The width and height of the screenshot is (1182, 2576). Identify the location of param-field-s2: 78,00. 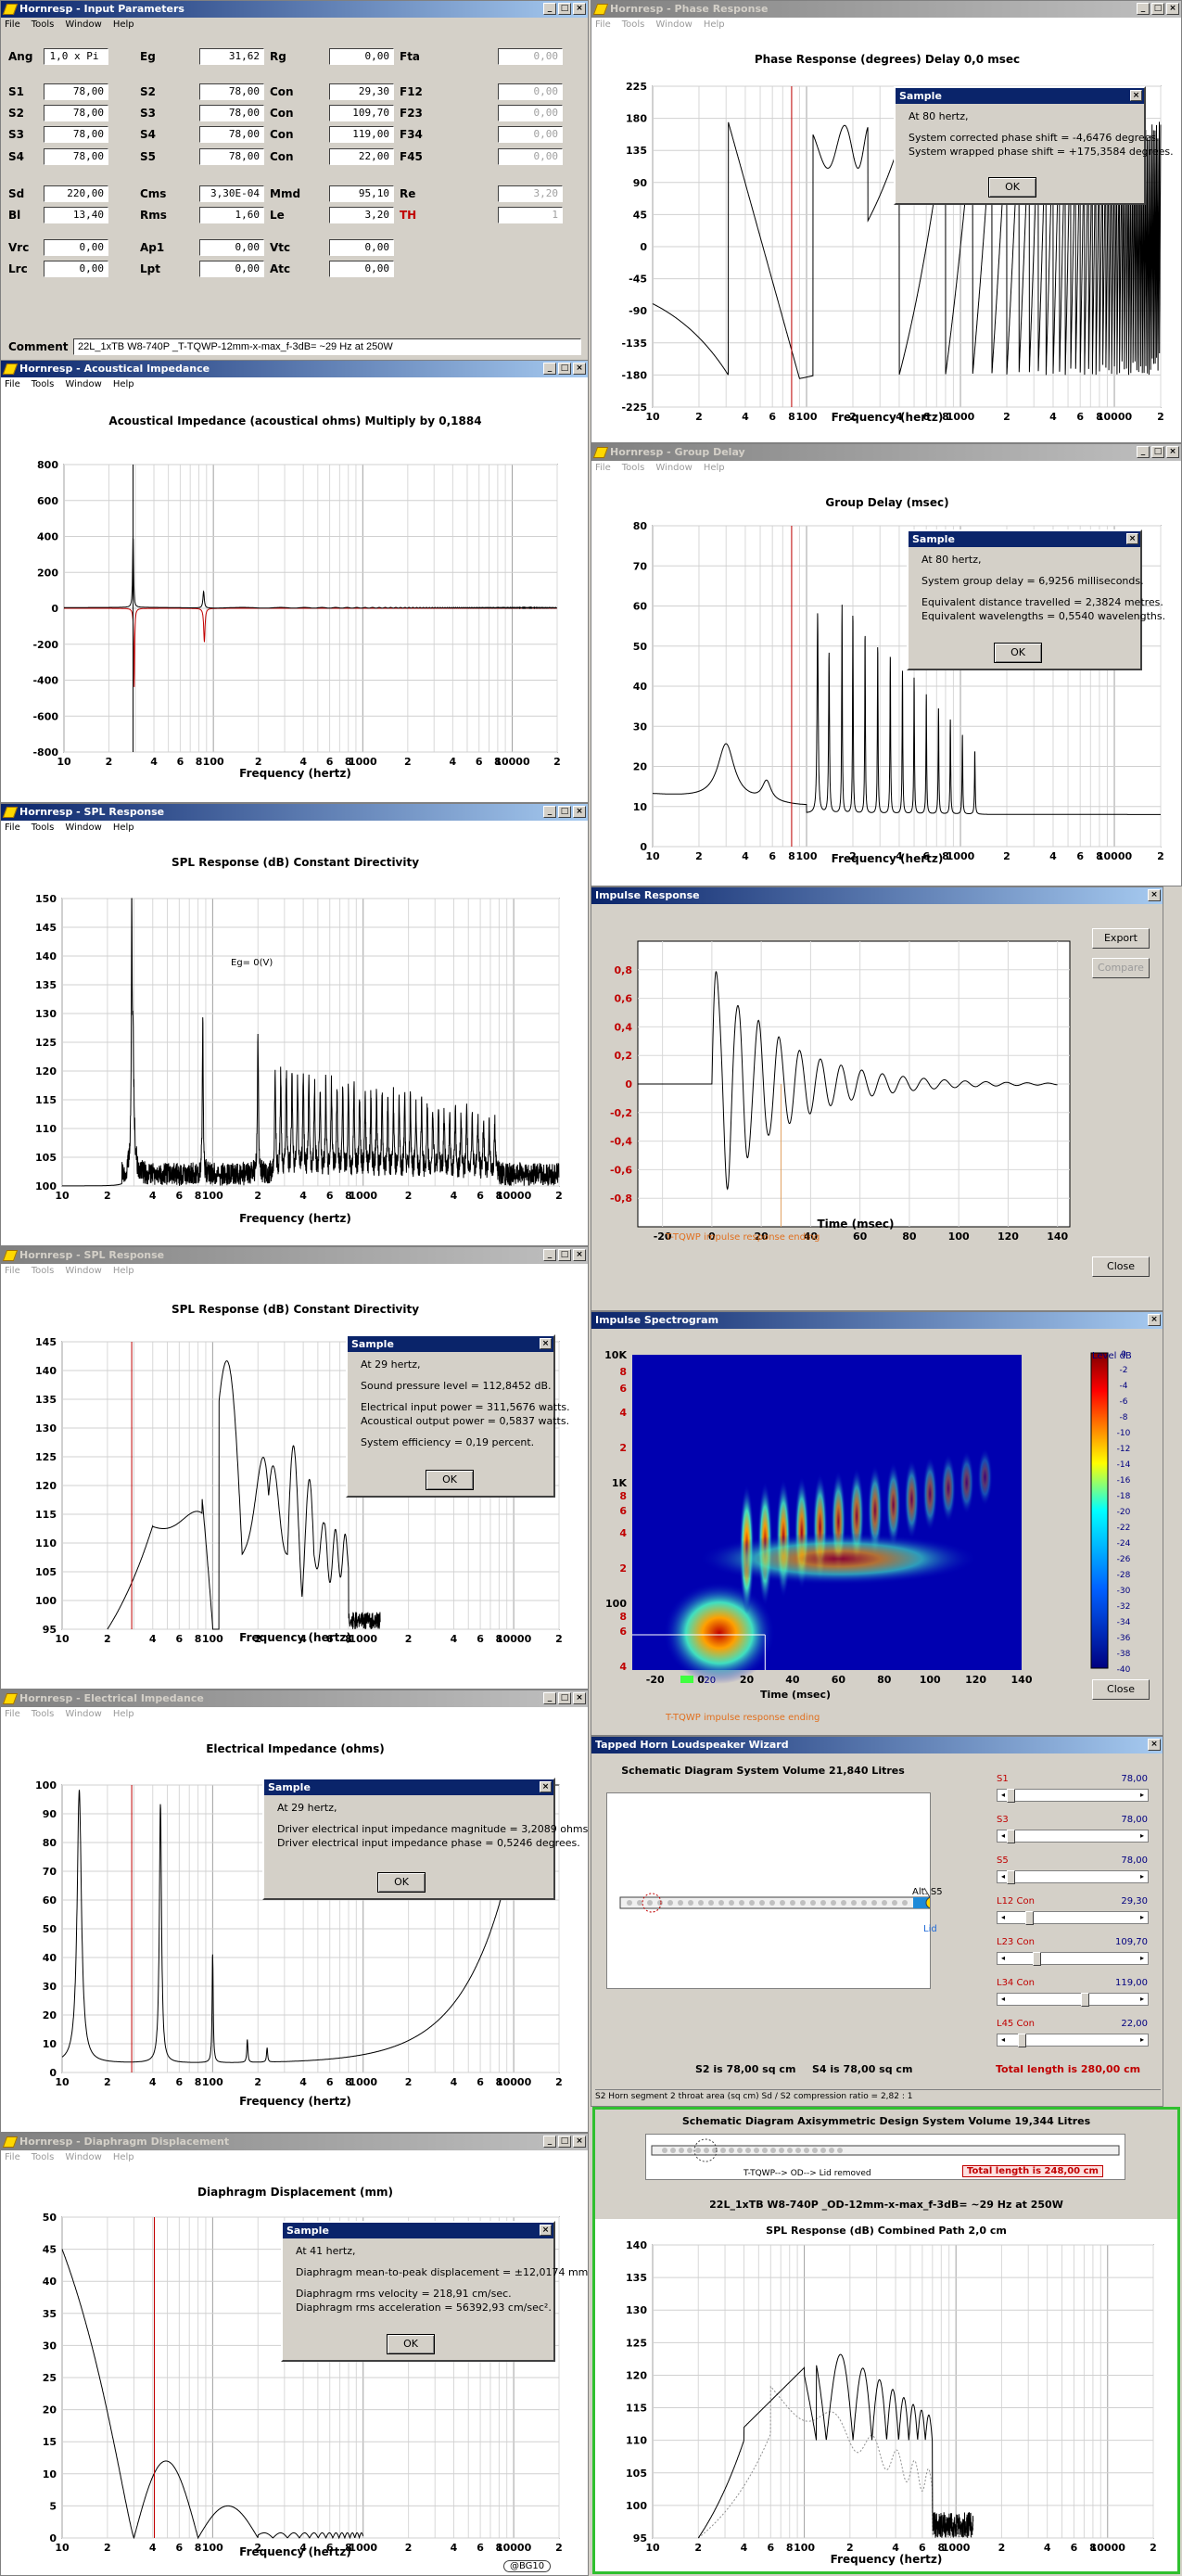
(231, 92).